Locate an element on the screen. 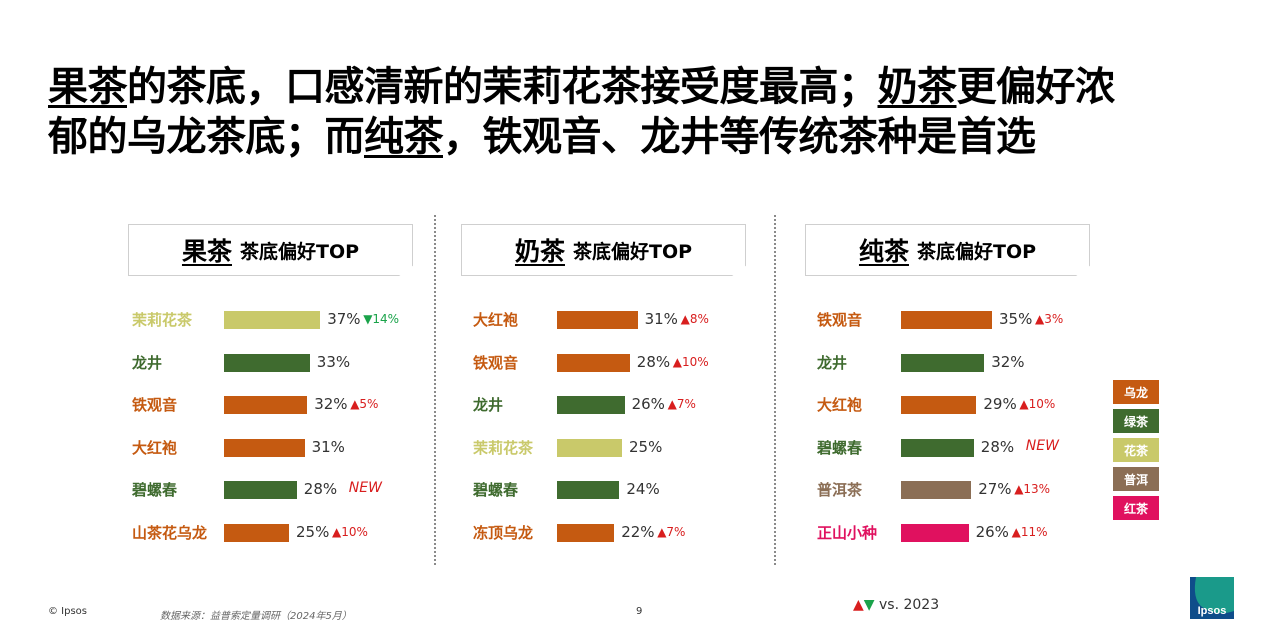  title-text: ，铁观音、龙井等传统茶种是首选 is located at coordinates (739, 137).